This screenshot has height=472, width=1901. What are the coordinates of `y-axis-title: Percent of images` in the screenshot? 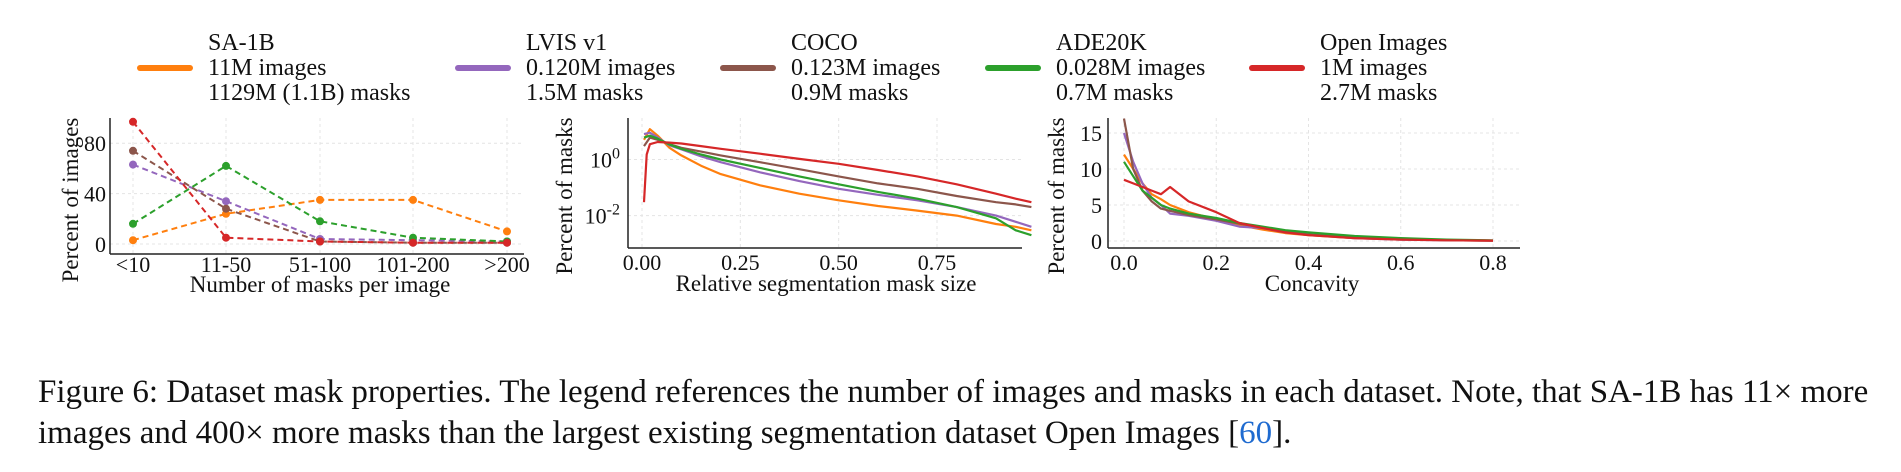 It's located at (70, 200).